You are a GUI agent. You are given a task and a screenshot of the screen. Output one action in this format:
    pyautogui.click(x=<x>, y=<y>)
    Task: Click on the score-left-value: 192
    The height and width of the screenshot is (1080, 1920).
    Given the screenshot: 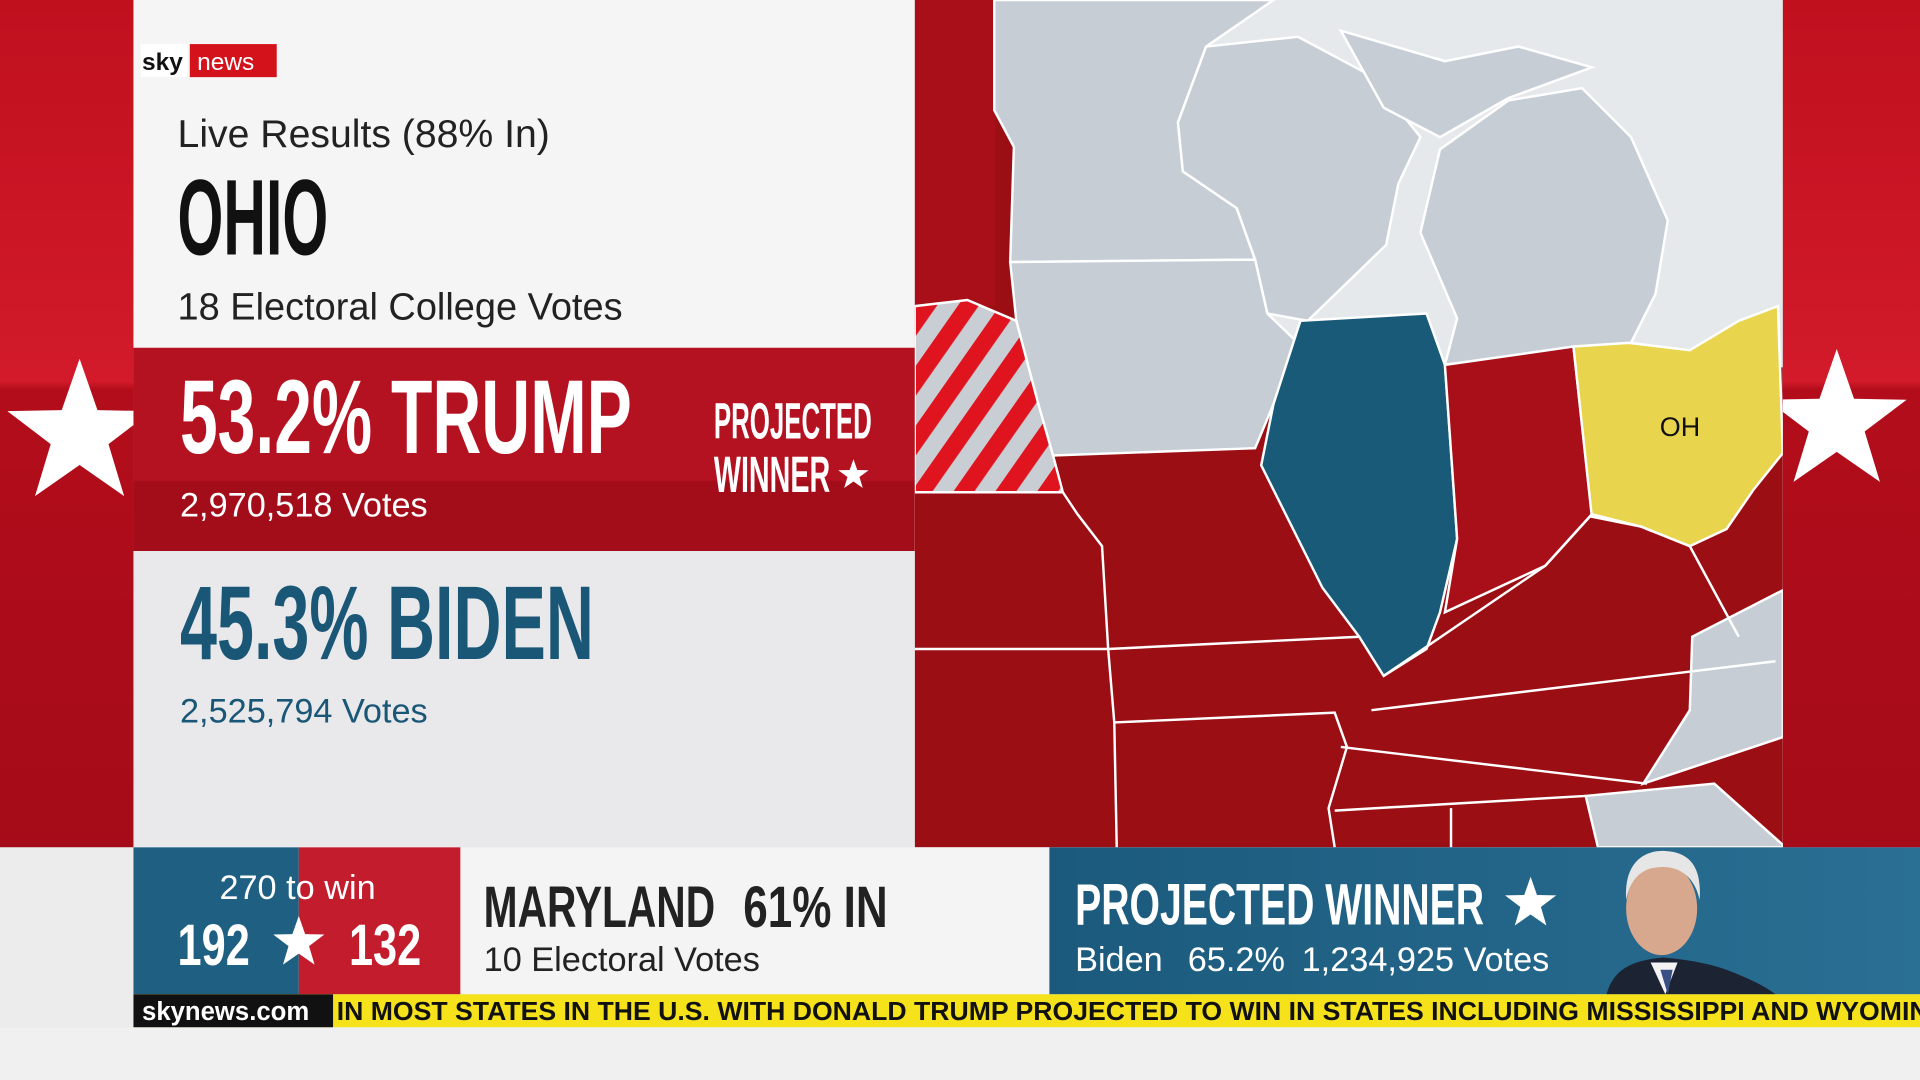 What is the action you would take?
    pyautogui.click(x=214, y=945)
    